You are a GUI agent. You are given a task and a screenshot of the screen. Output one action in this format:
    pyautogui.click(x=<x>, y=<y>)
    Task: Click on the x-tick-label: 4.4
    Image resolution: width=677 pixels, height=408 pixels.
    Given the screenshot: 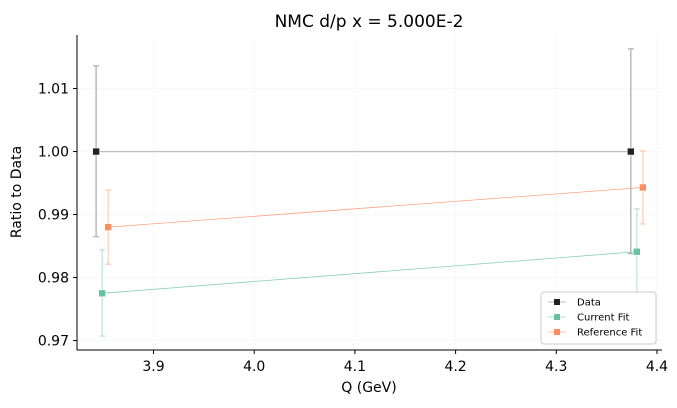 What is the action you would take?
    pyautogui.click(x=657, y=367)
    